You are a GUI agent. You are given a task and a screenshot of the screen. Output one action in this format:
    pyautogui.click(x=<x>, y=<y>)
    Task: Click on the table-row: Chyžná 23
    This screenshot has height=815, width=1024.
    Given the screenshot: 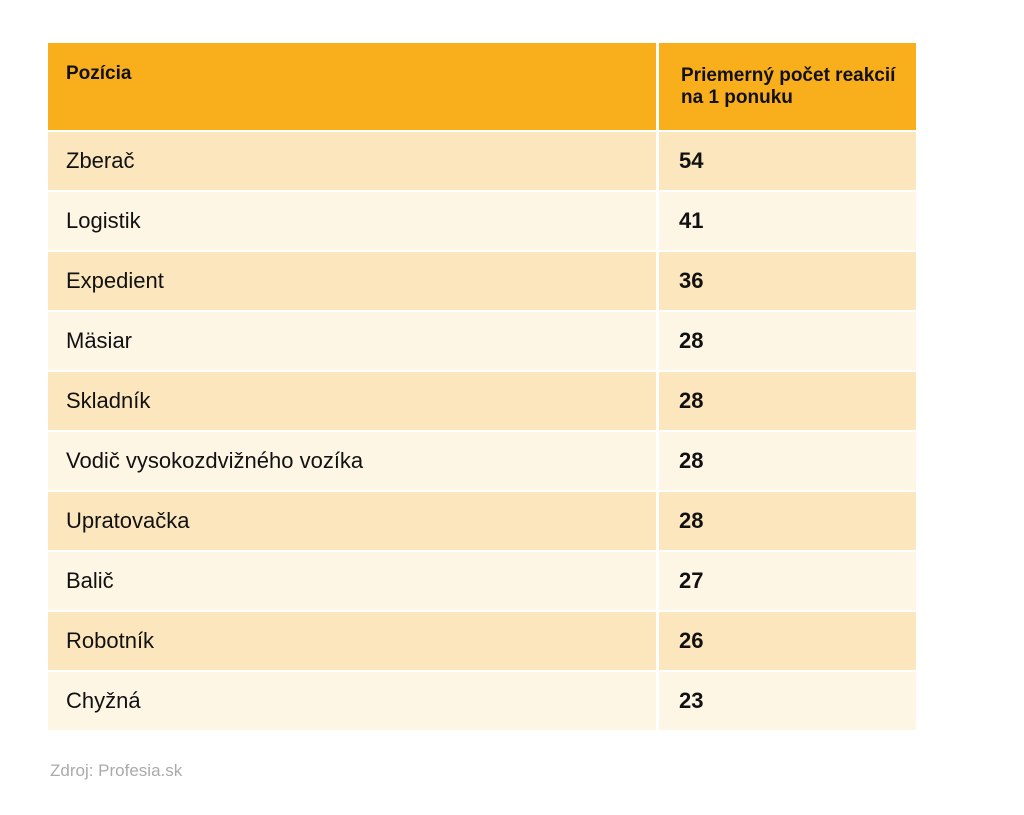 What is the action you would take?
    pyautogui.click(x=482, y=701)
    